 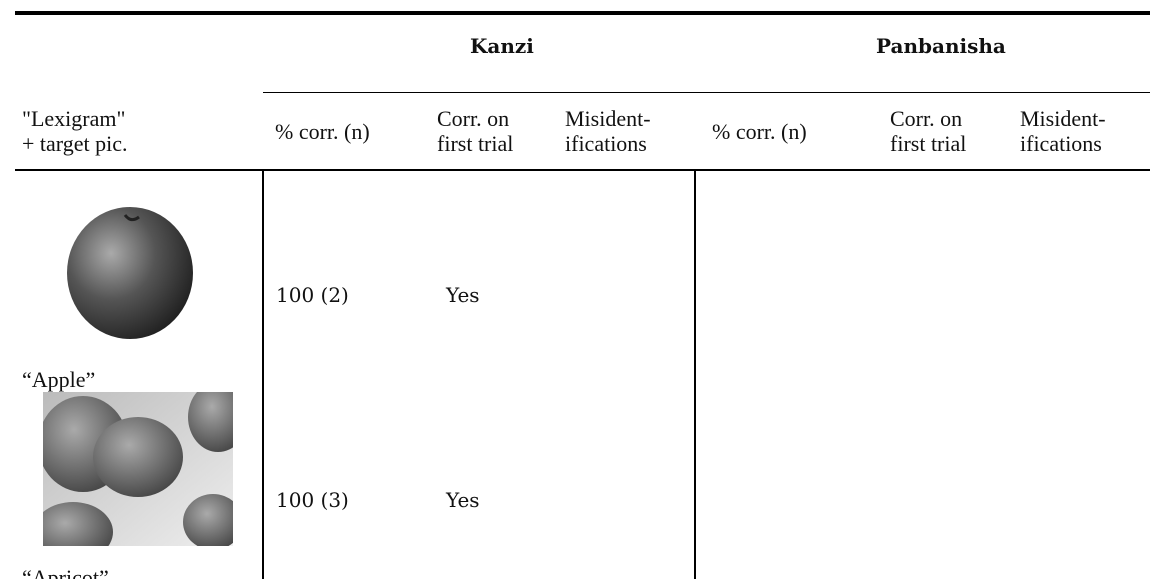 I want to click on column-header: "Lexigram", so click(x=74, y=118).